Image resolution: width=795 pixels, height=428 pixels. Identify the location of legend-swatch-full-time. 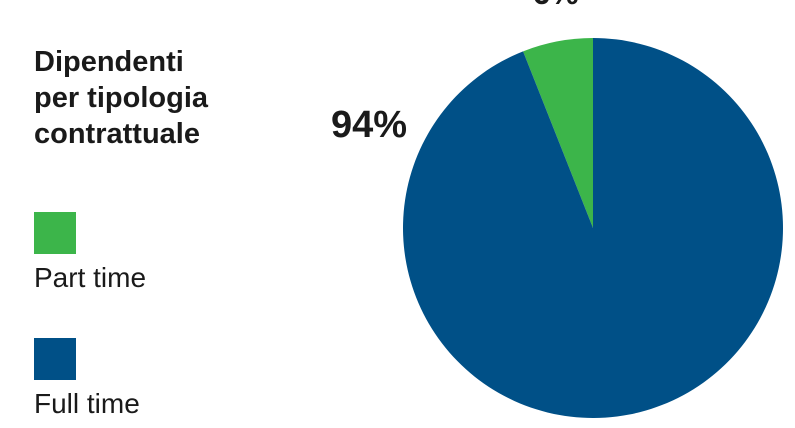
(55, 359).